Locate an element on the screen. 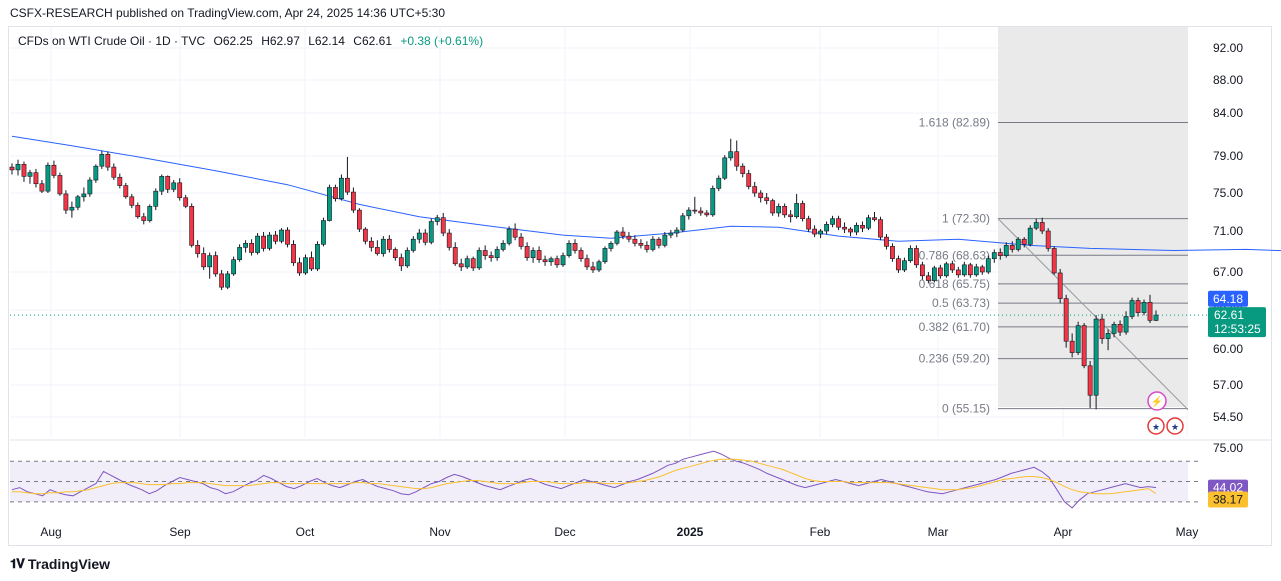 The height and width of the screenshot is (581, 1281). tradingview-brand: 𝟏𝐕 TradingView is located at coordinates (60, 564).